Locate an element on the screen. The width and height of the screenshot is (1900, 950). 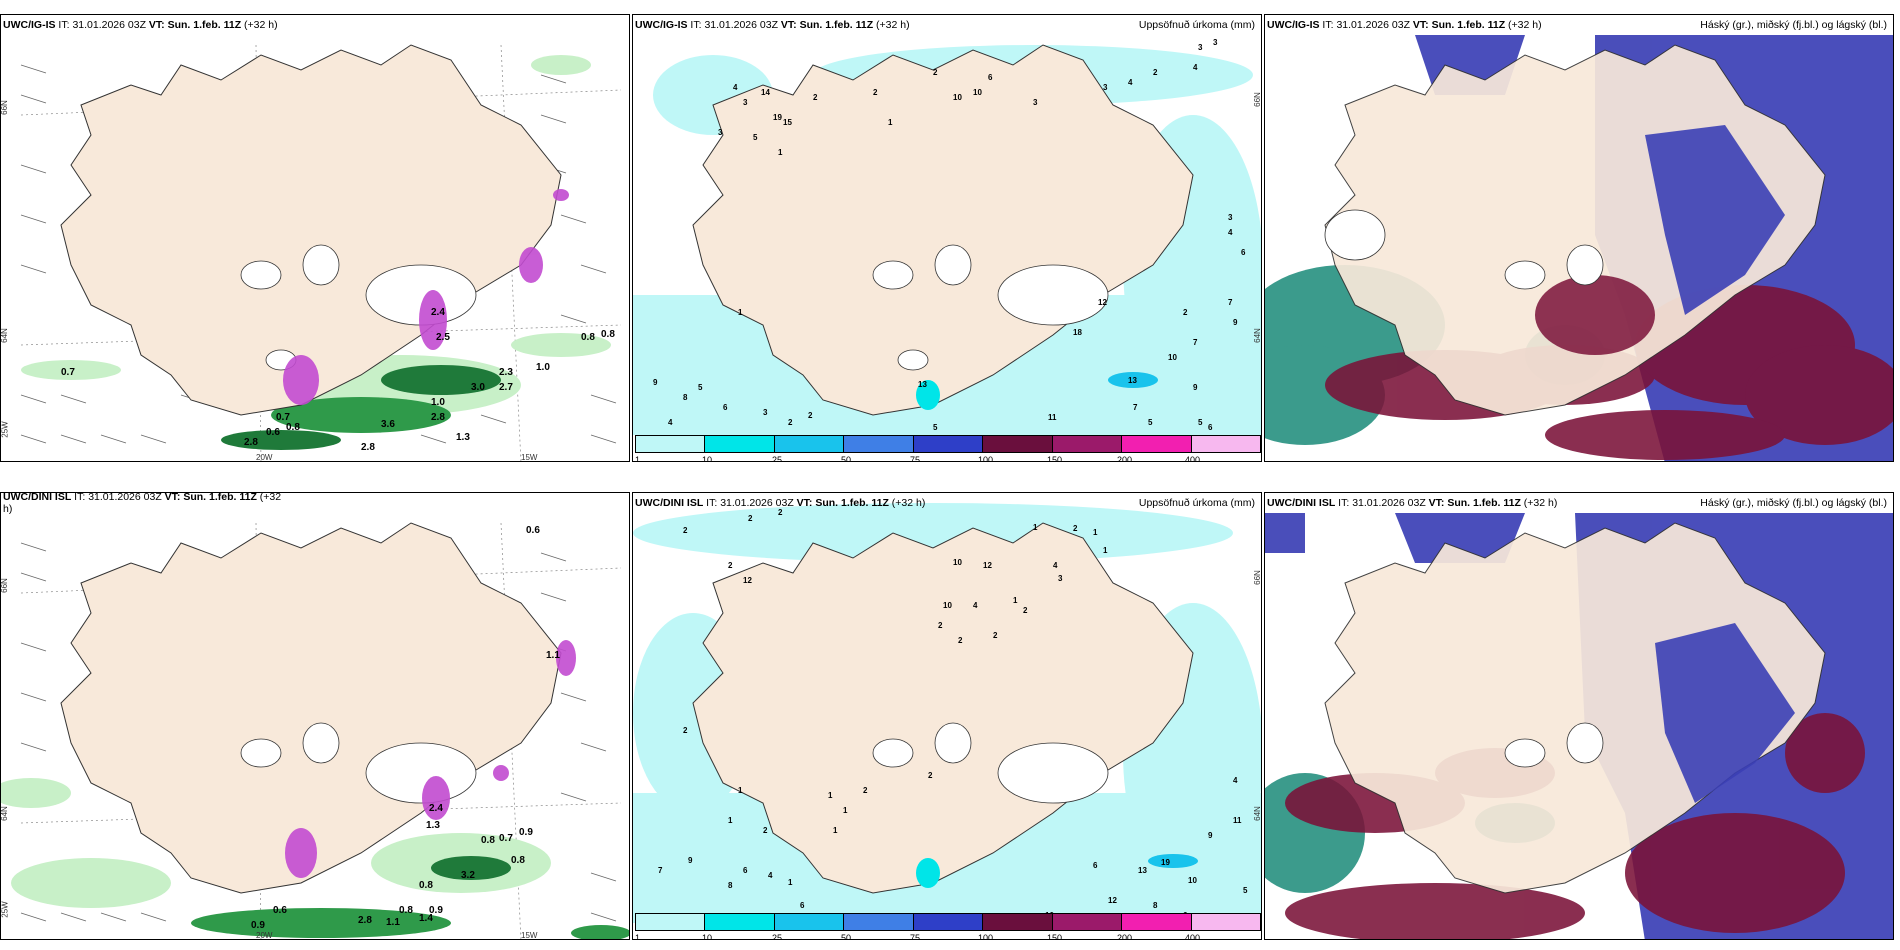
colorbar-tick: 1 is located at coordinates (638, 936).